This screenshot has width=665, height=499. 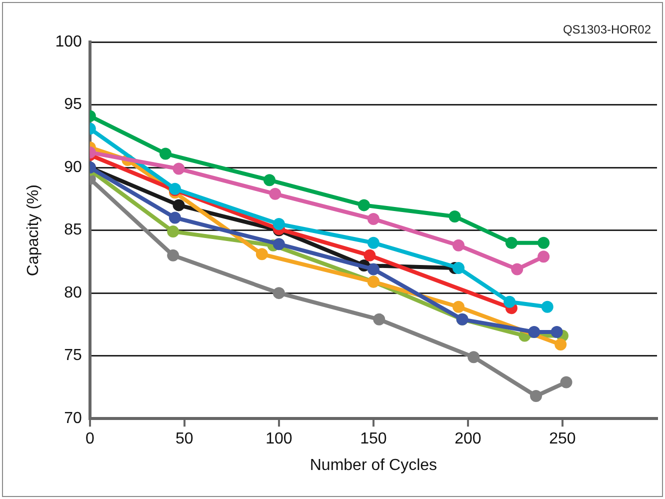 What do you see at coordinates (468, 439) in the screenshot?
I see `x-tick-label: 200` at bounding box center [468, 439].